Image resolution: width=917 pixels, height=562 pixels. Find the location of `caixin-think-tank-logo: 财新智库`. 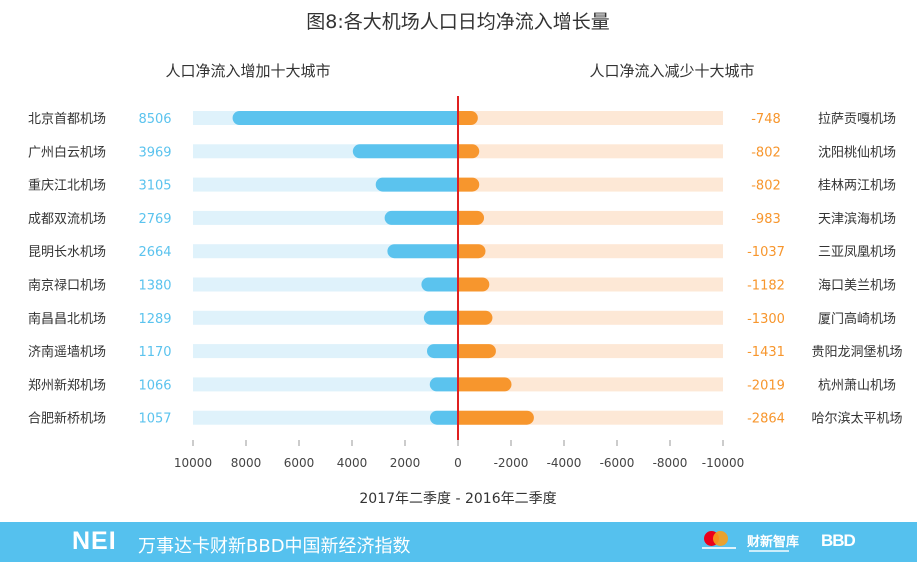

caixin-think-tank-logo: 财新智库 is located at coordinates (773, 542).